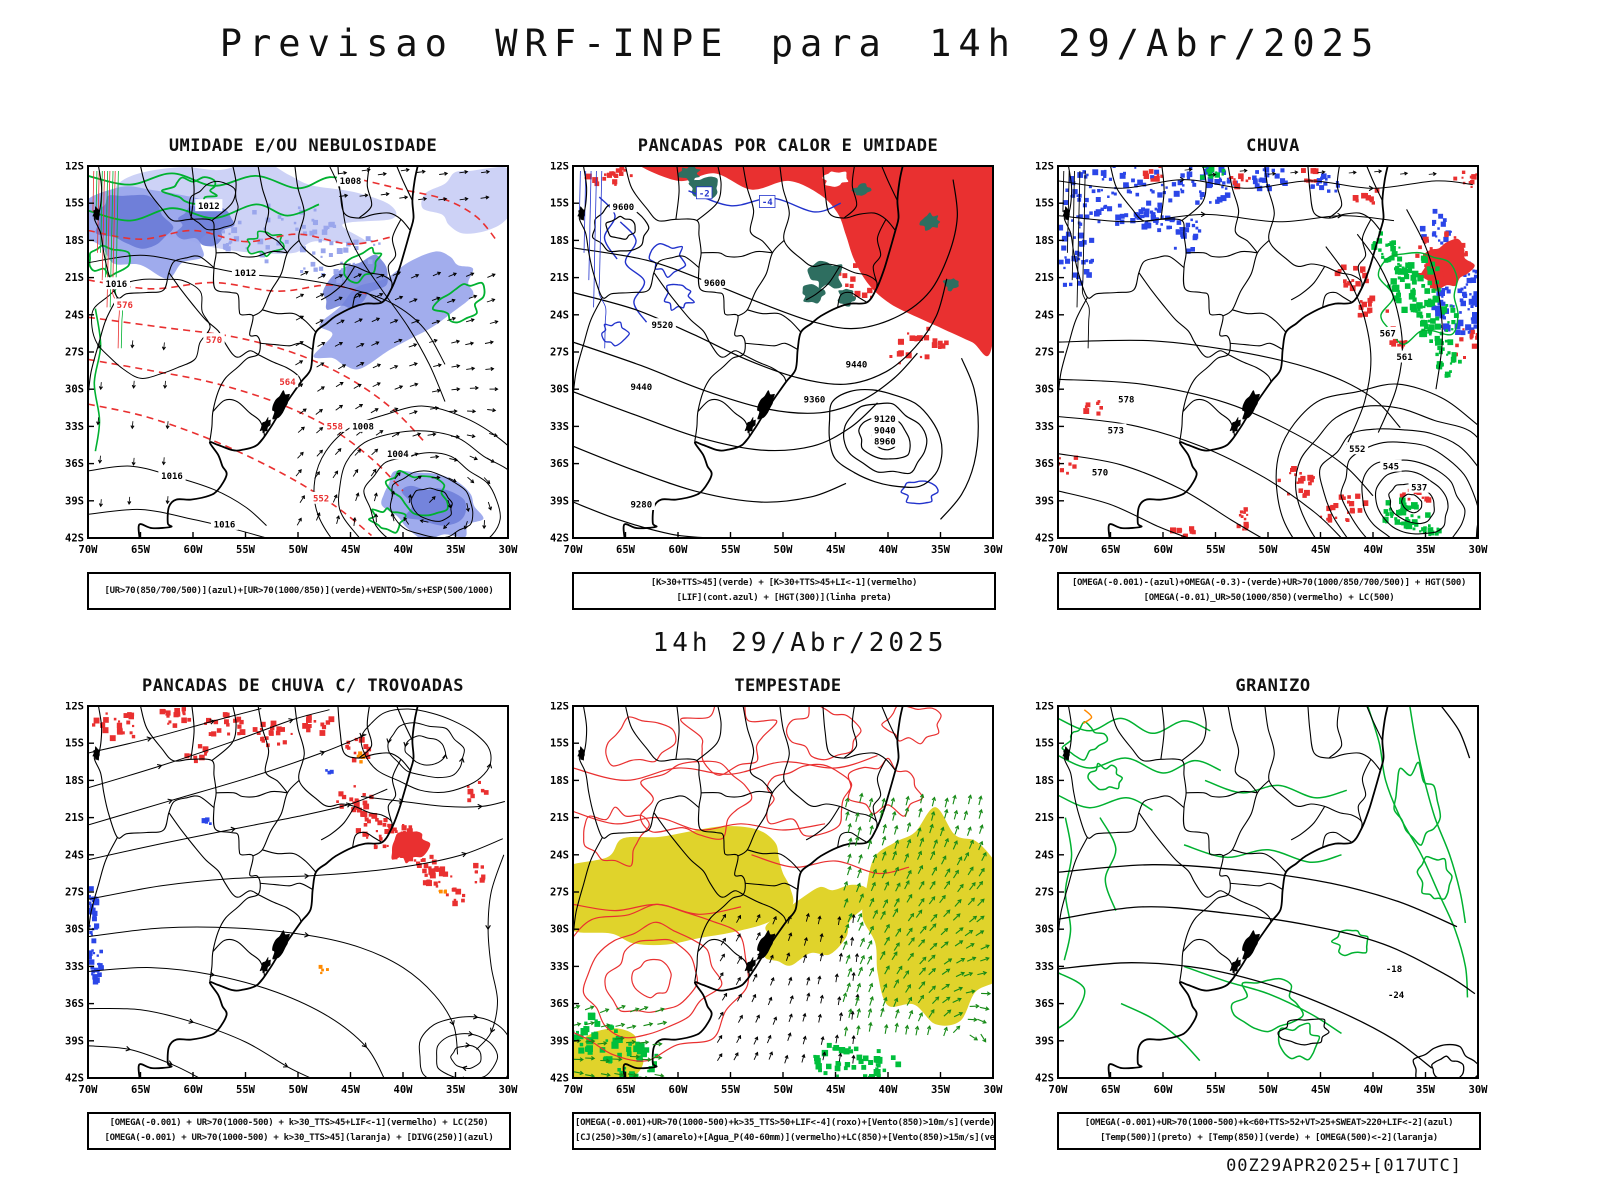  Describe the element at coordinates (214, 341) in the screenshot. I see `svg-text: 570` at that location.